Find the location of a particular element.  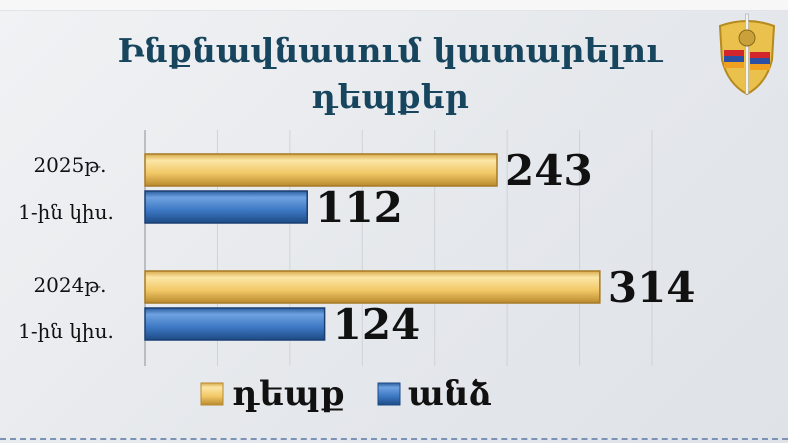

police-shield-emblem-icon is located at coordinates (747, 54).